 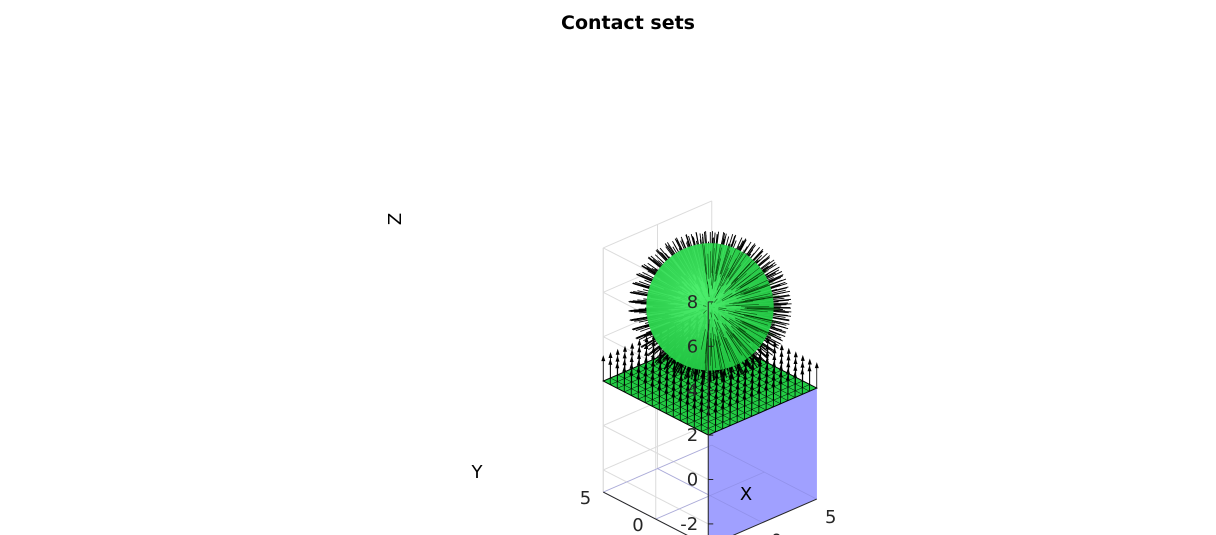 What do you see at coordinates (395, 219) in the screenshot?
I see `z-axis-label: Z` at bounding box center [395, 219].